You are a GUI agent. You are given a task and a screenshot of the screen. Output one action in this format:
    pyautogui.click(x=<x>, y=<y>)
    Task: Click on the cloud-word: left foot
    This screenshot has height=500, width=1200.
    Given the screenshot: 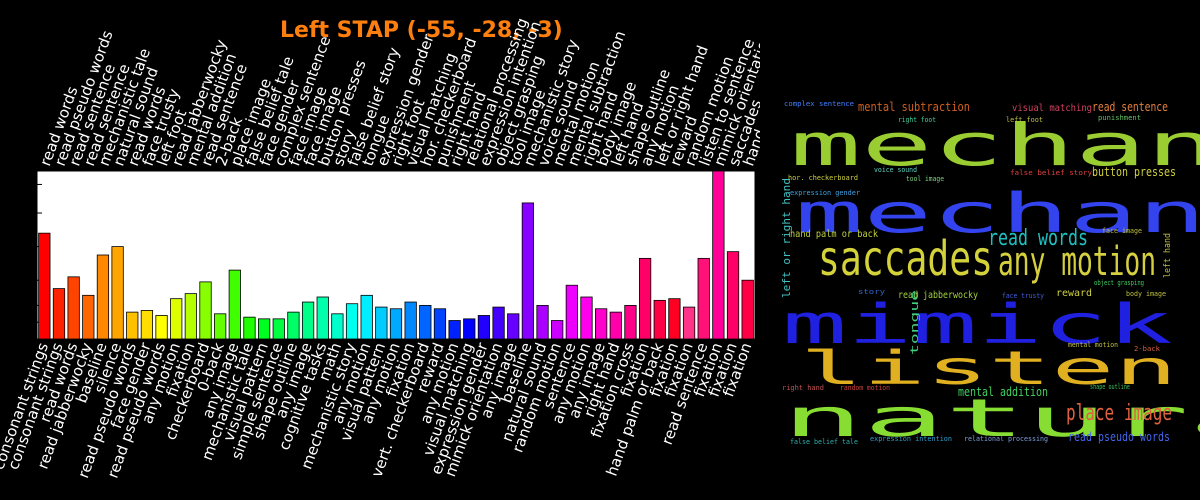 What is the action you would take?
    pyautogui.click(x=1024, y=120)
    